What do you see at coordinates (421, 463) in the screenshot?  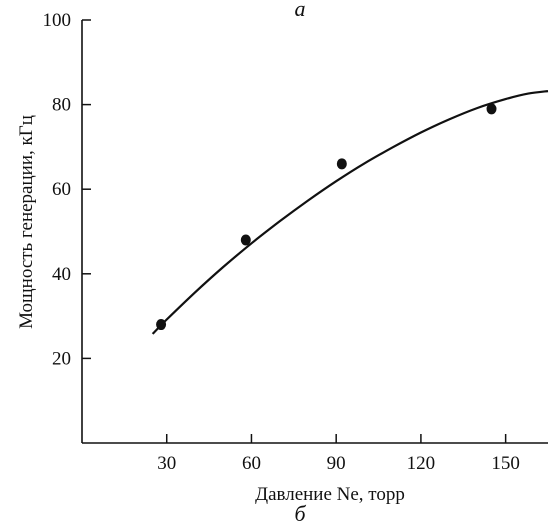 I see `x-tick-label: 120` at bounding box center [421, 463].